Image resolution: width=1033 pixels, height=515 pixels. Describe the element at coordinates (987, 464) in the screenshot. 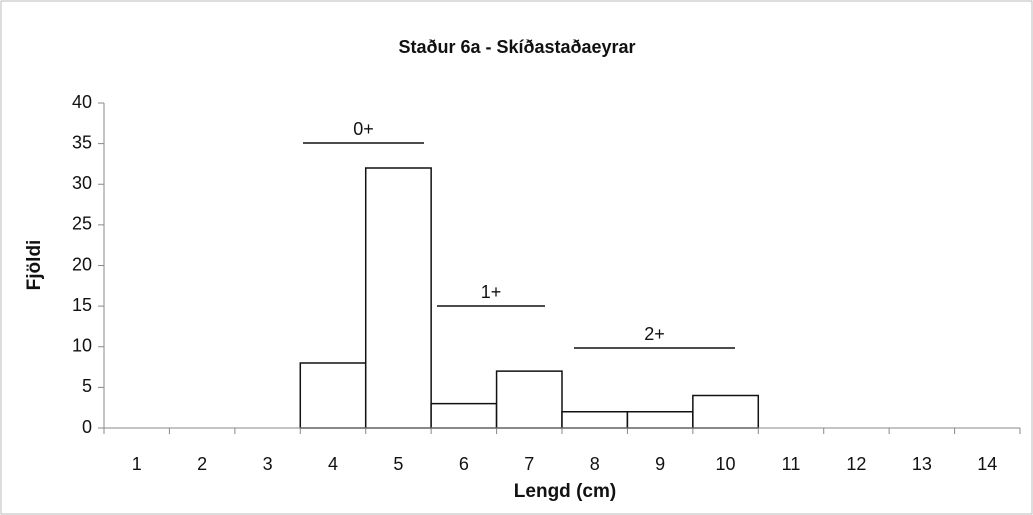

I see `x-tick-label: 14` at that location.